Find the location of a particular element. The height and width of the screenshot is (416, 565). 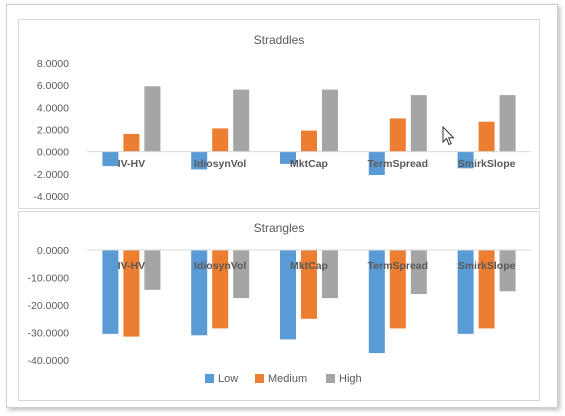

bar-strangles-medium-iv-hv is located at coordinates (131, 293).